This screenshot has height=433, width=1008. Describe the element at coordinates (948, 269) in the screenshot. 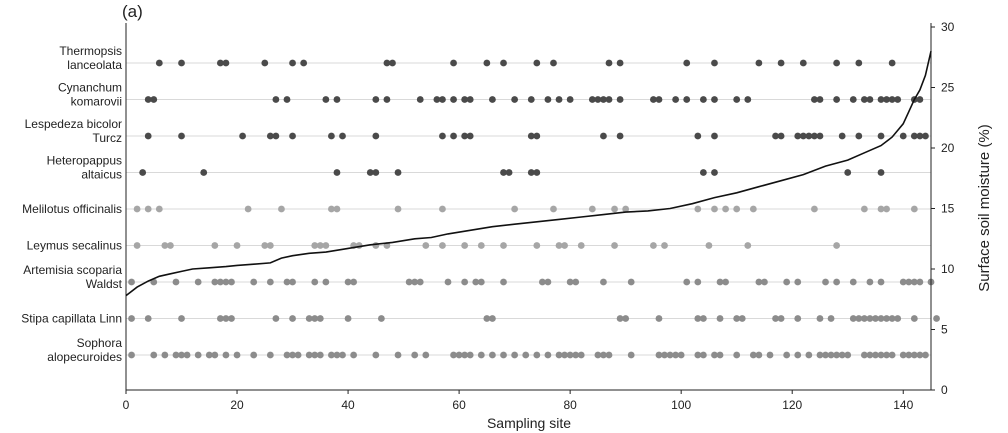

I see `y-tick-label: 10` at that location.